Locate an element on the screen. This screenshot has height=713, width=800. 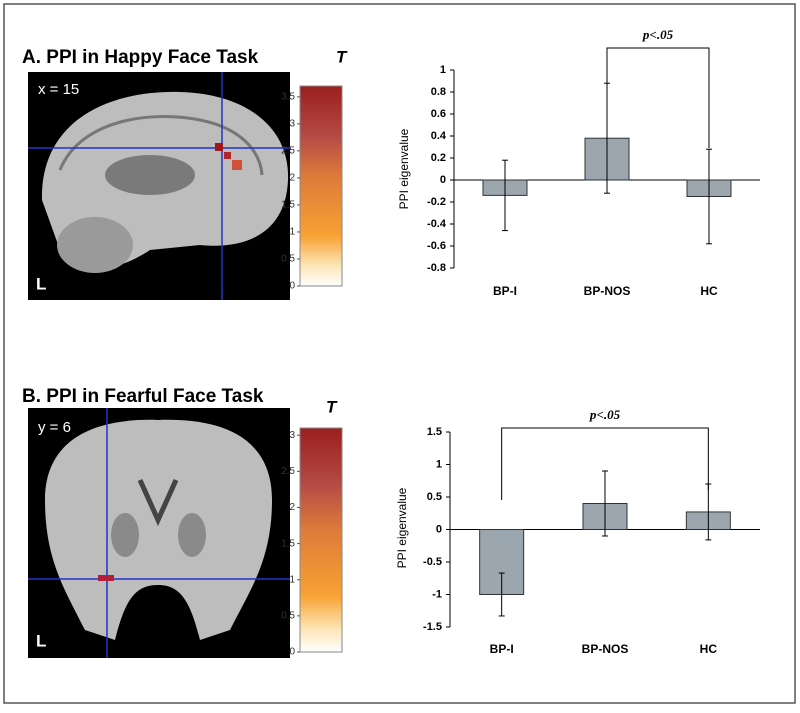
image-label: y = 6 is located at coordinates (54, 427).